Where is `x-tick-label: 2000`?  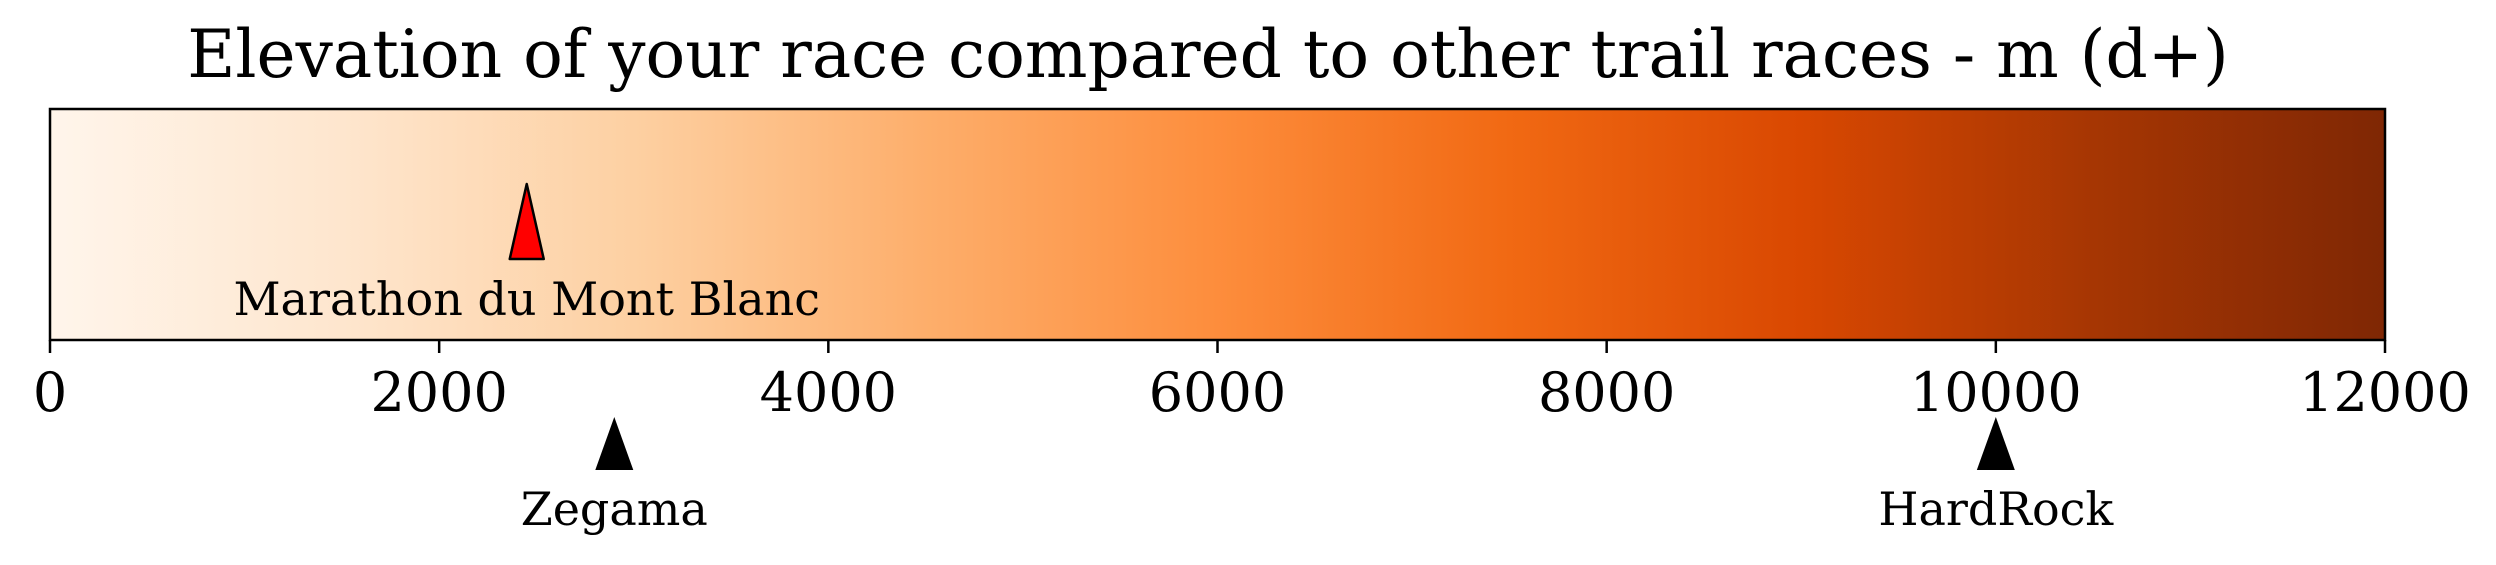 x-tick-label: 2000 is located at coordinates (438, 392).